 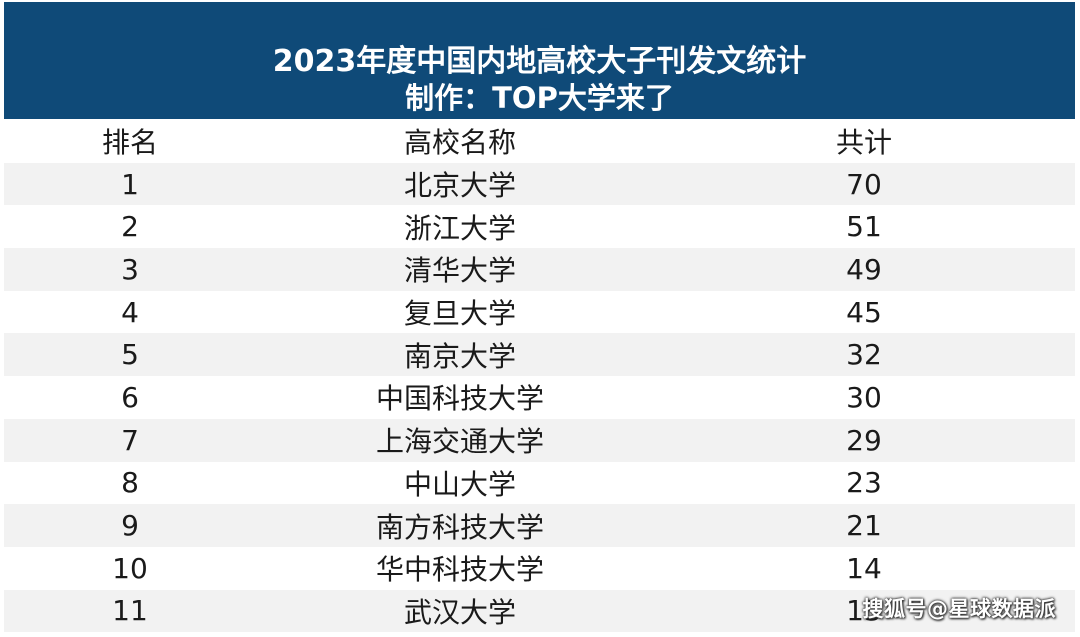 I want to click on total-cell: 51, so click(x=864, y=227).